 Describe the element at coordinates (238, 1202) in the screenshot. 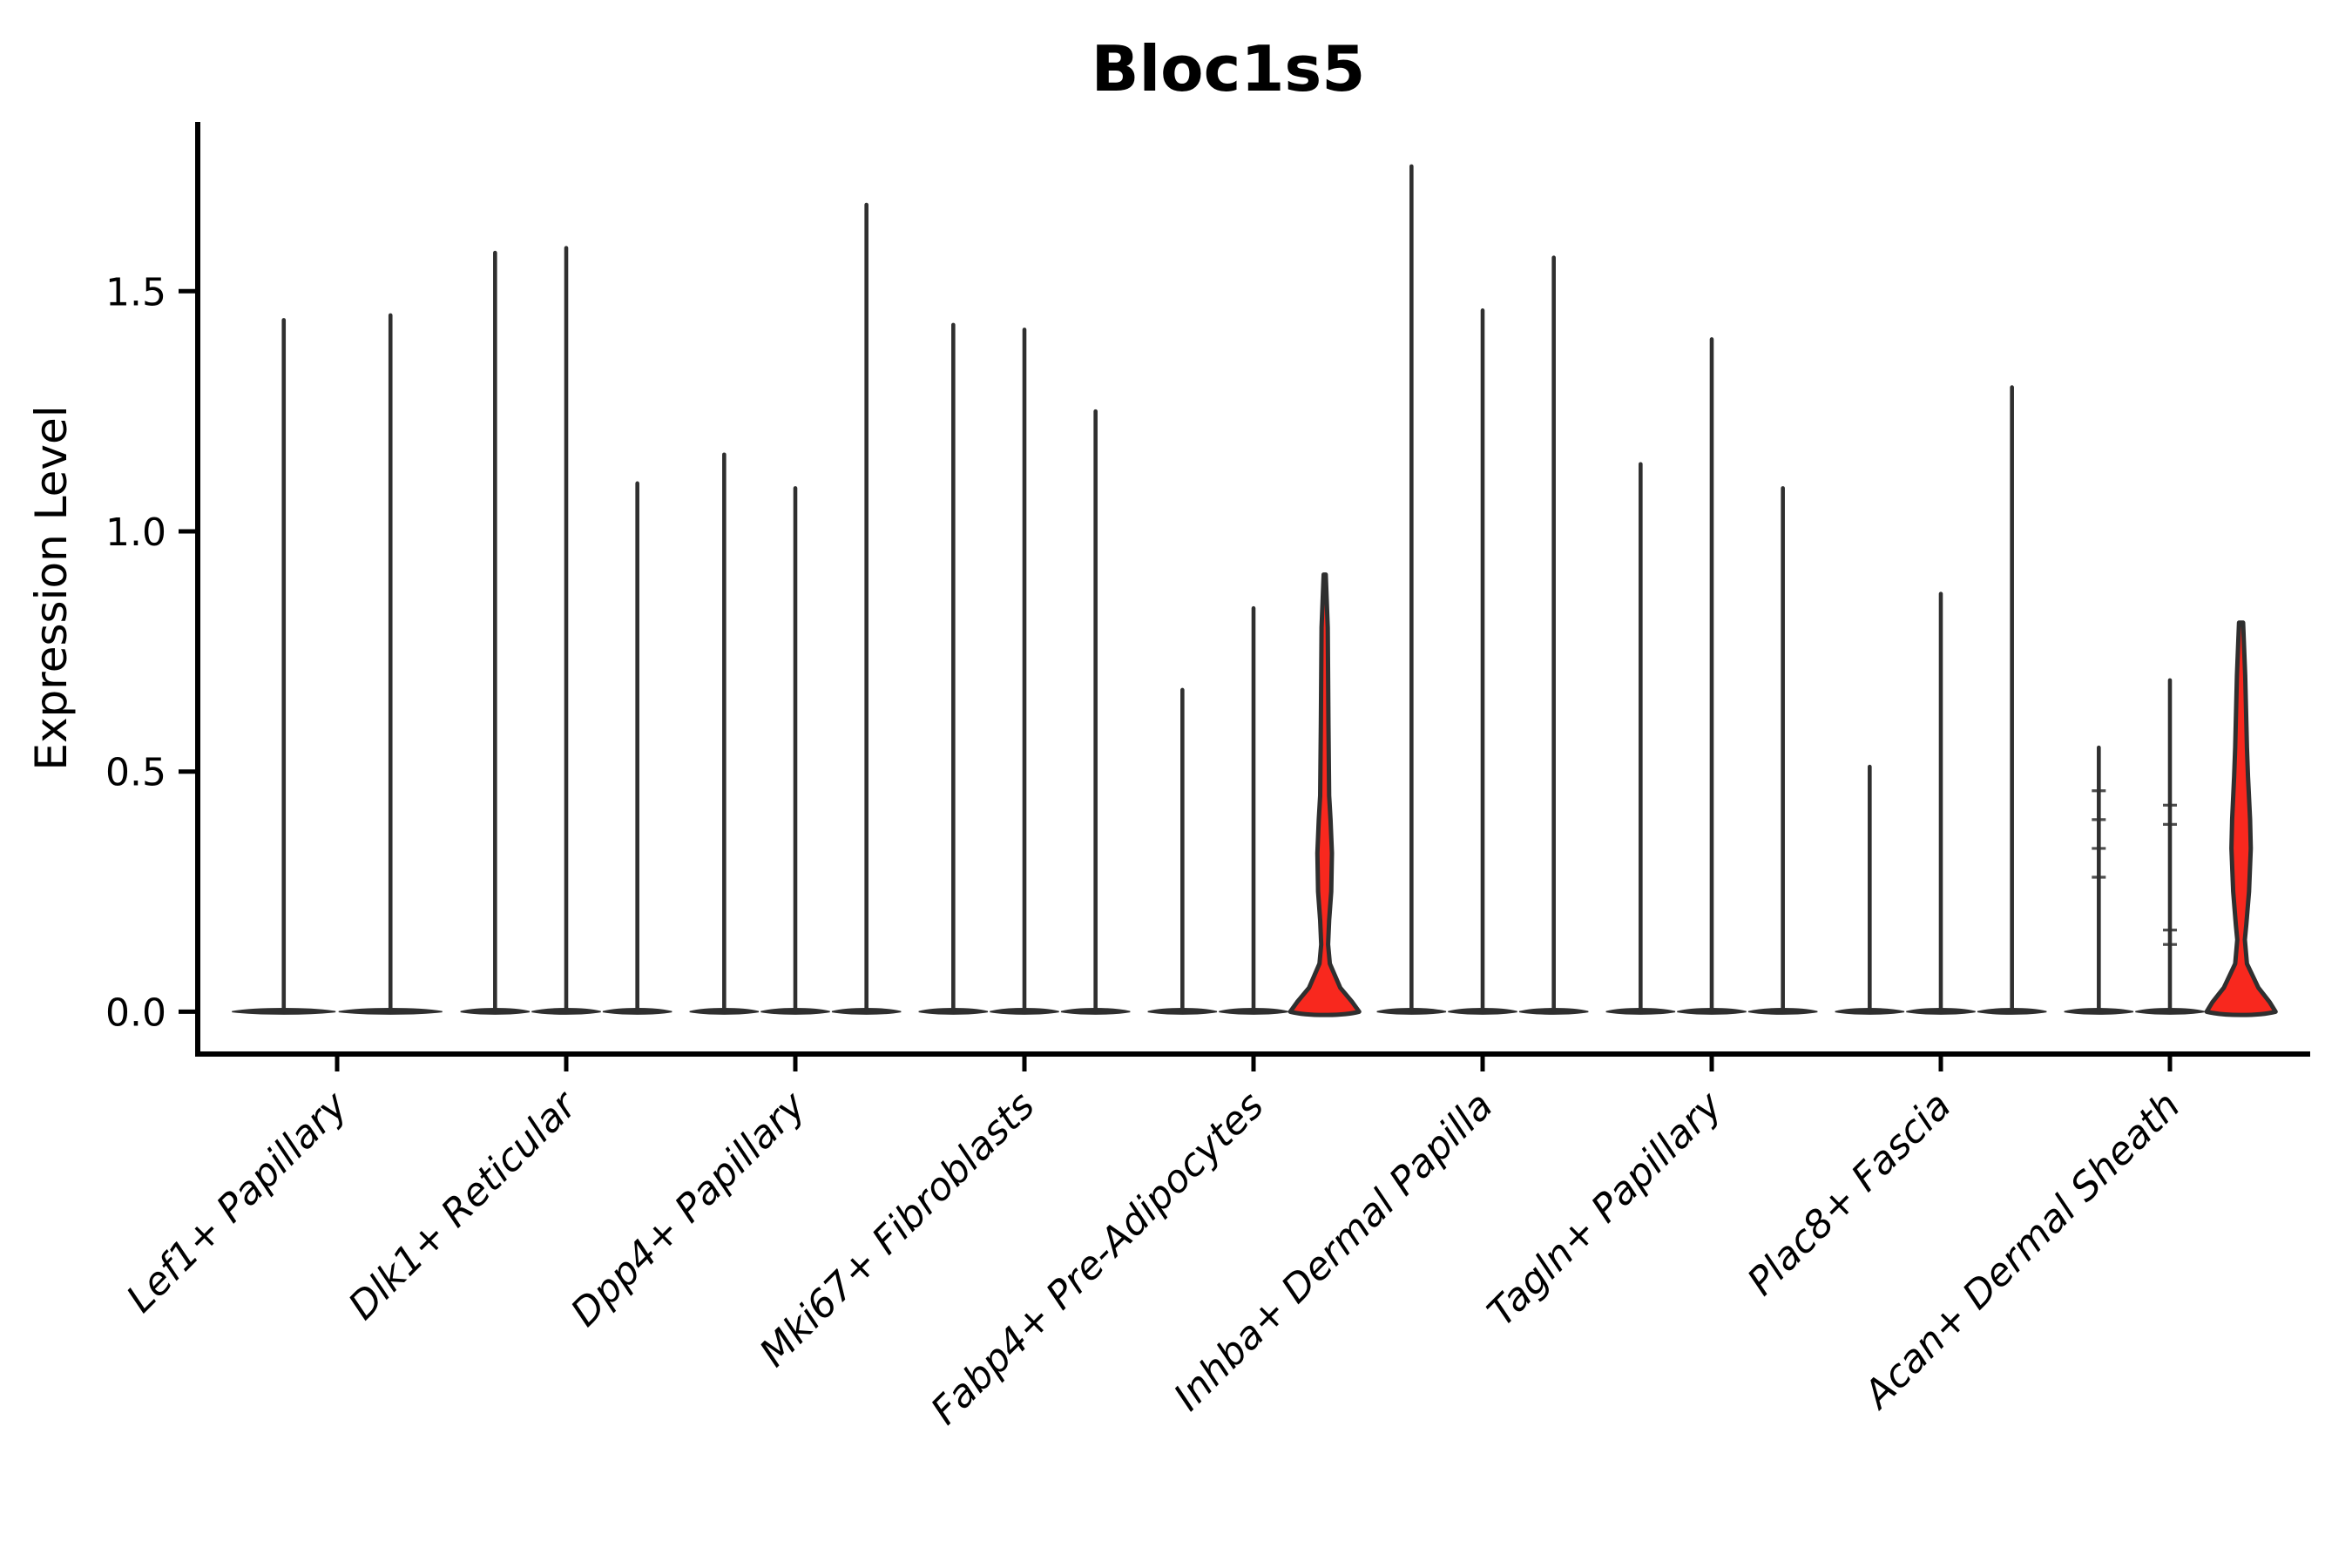

I see `x-tick-label: Lef1+ Papillary` at that location.